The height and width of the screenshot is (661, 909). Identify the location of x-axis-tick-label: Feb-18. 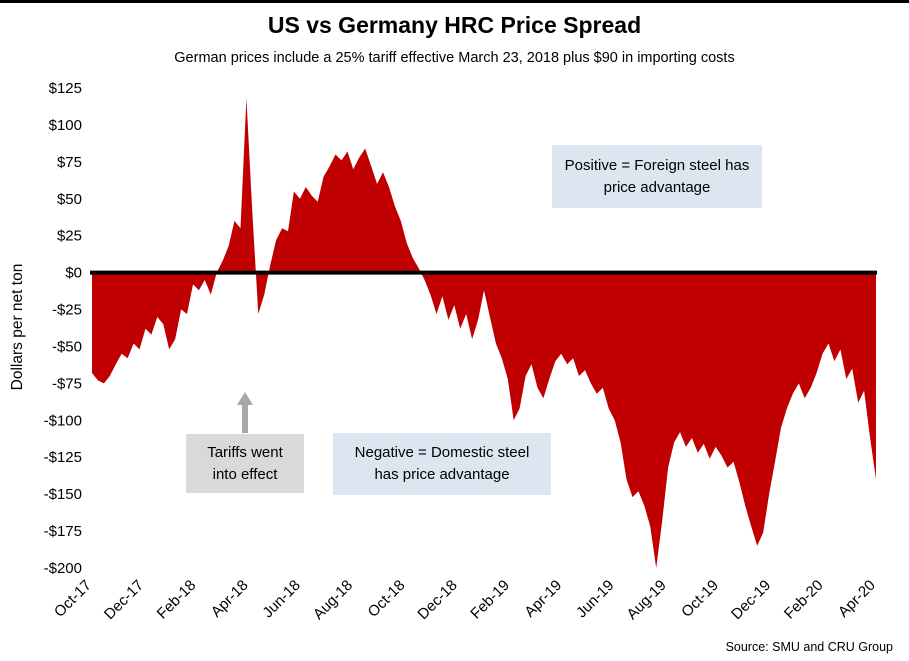
(177, 600).